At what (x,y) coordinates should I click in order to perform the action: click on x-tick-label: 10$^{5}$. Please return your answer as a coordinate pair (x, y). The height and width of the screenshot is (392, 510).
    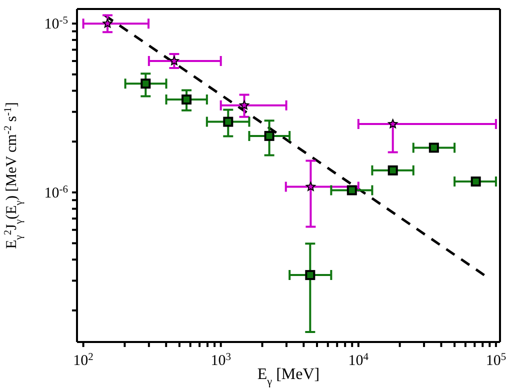
    Looking at the image, I should click on (496, 360).